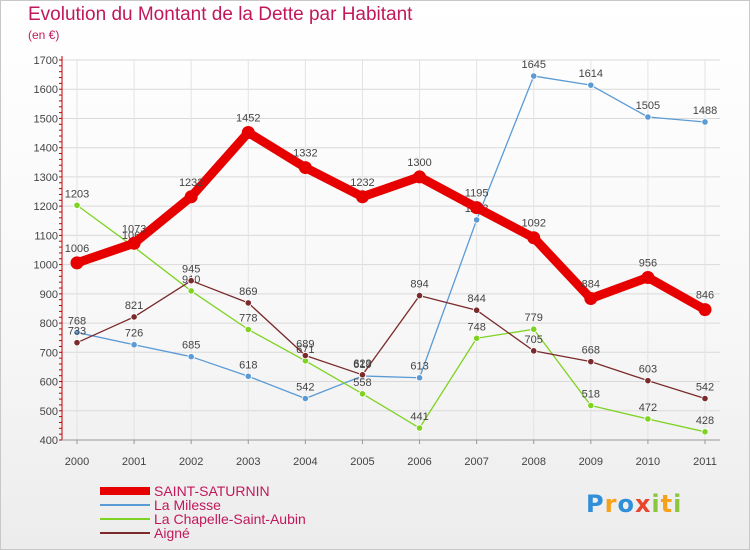  I want to click on legend-label: La Chapelle-Saint-Aubin, so click(230, 519).